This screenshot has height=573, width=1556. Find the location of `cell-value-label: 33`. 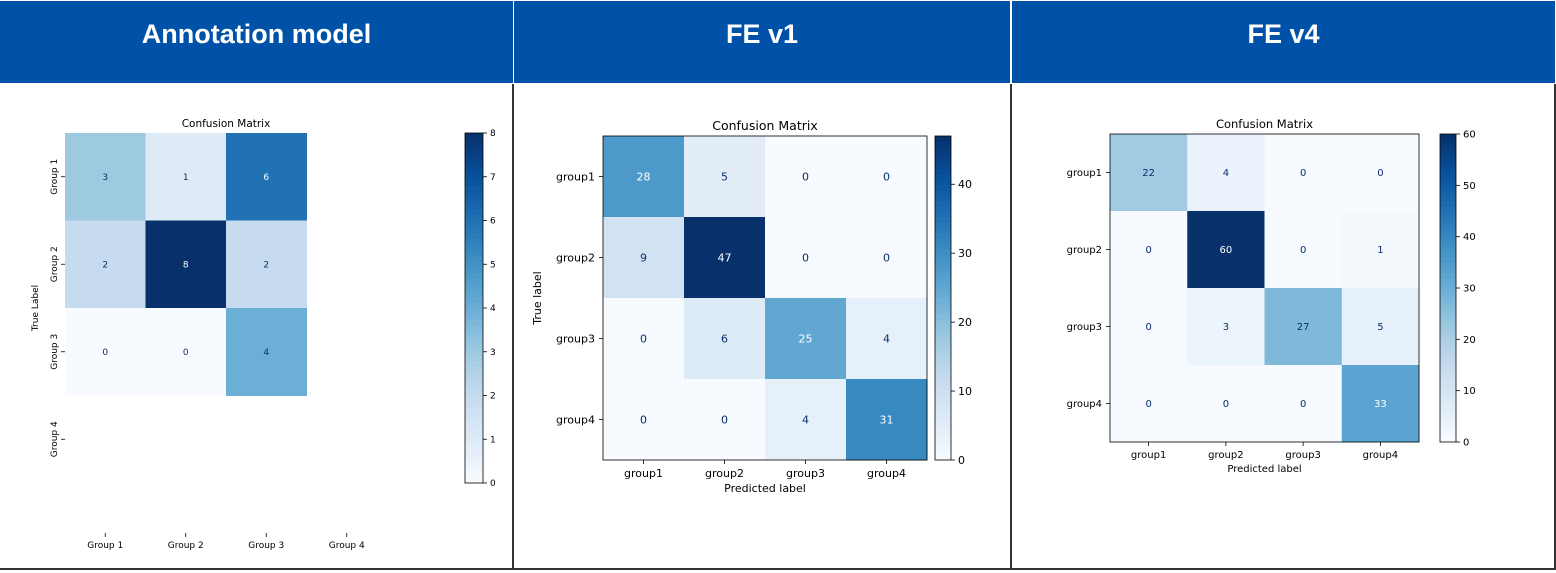

cell-value-label: 33 is located at coordinates (1380, 404).